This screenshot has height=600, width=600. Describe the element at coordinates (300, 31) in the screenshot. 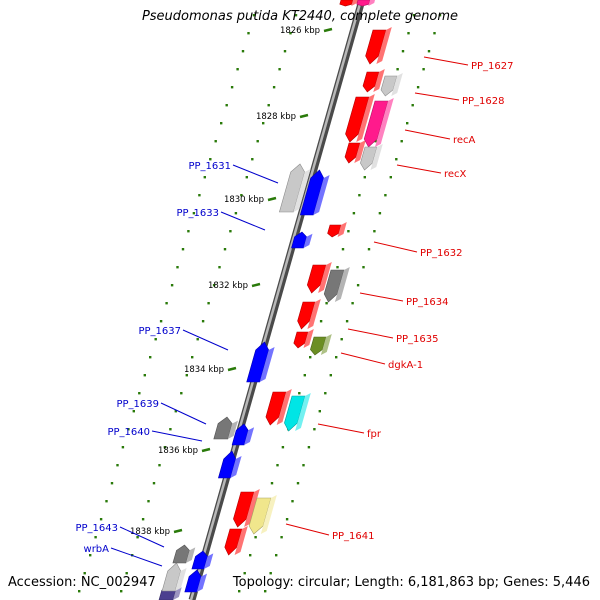

I see `ruler-tick-label: 1826 kbp` at that location.